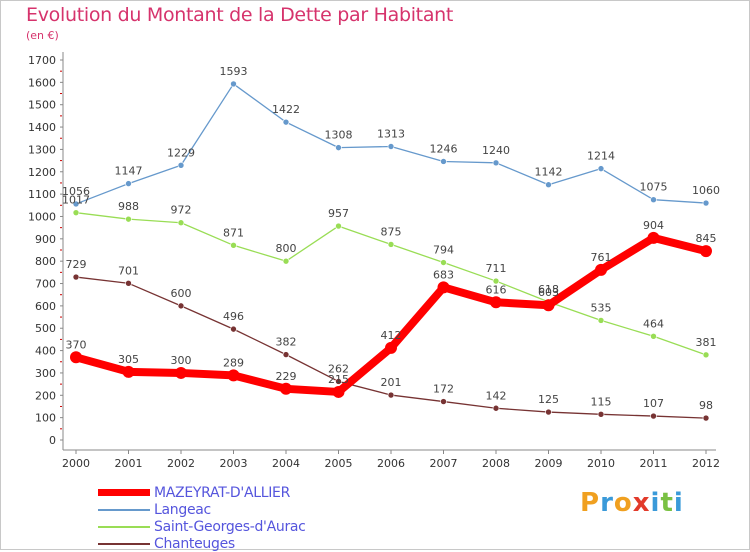 Image resolution: width=750 pixels, height=552 pixels. Describe the element at coordinates (607, 503) in the screenshot. I see `logo-letter: r` at that location.